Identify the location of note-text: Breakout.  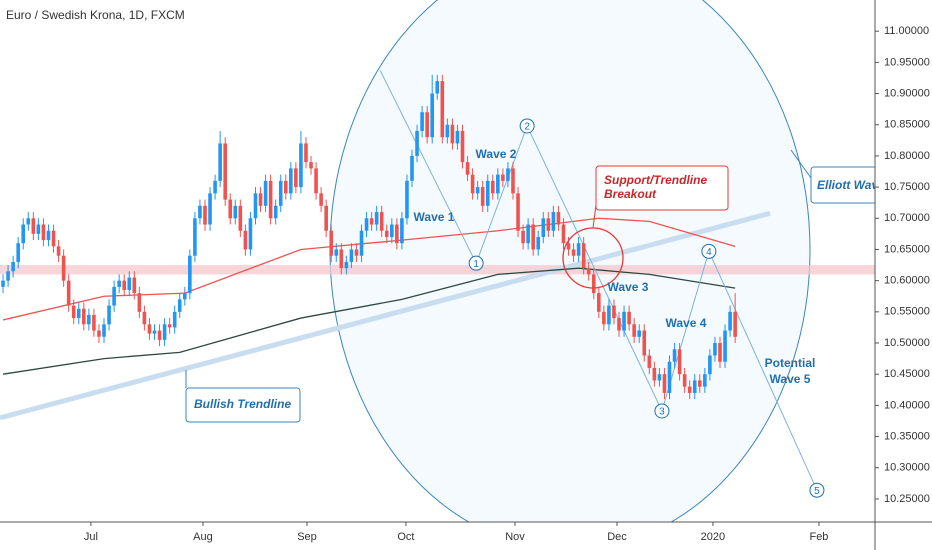
(630, 194).